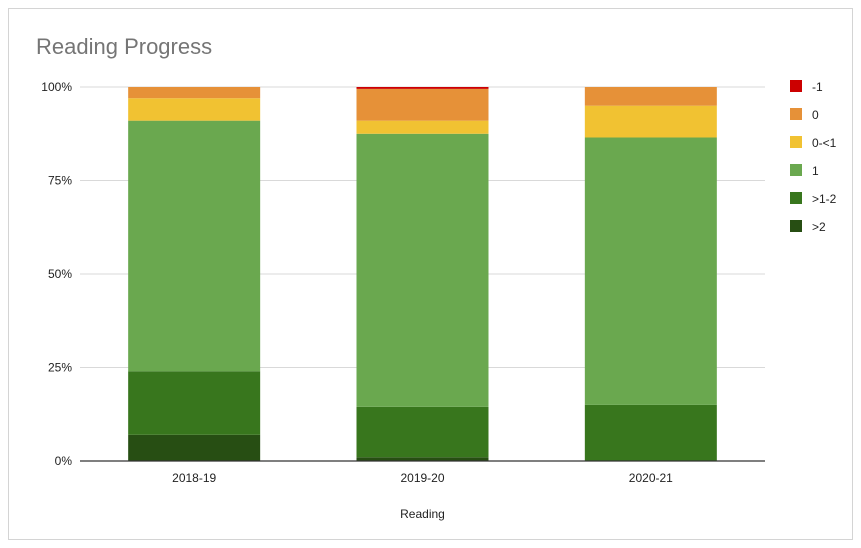  I want to click on legend-label: >1-2, so click(824, 199).